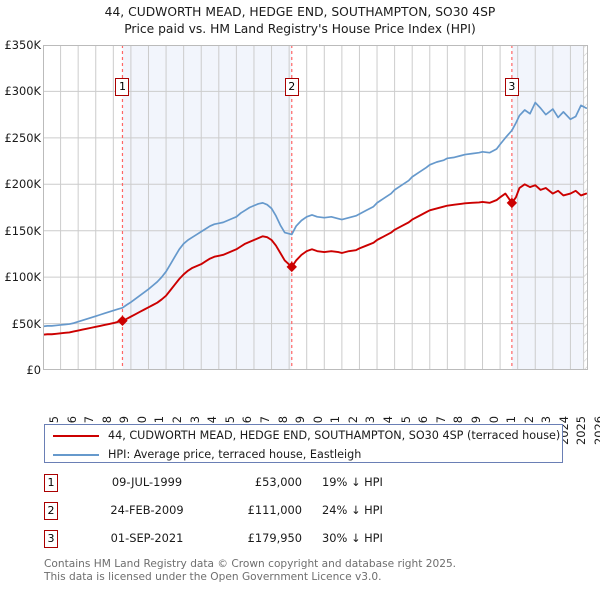 Image resolution: width=600 pixels, height=590 pixels. I want to click on table-row: 2 24-FEB-2009 £111,000 24% ↓ HPI, so click(254, 514).